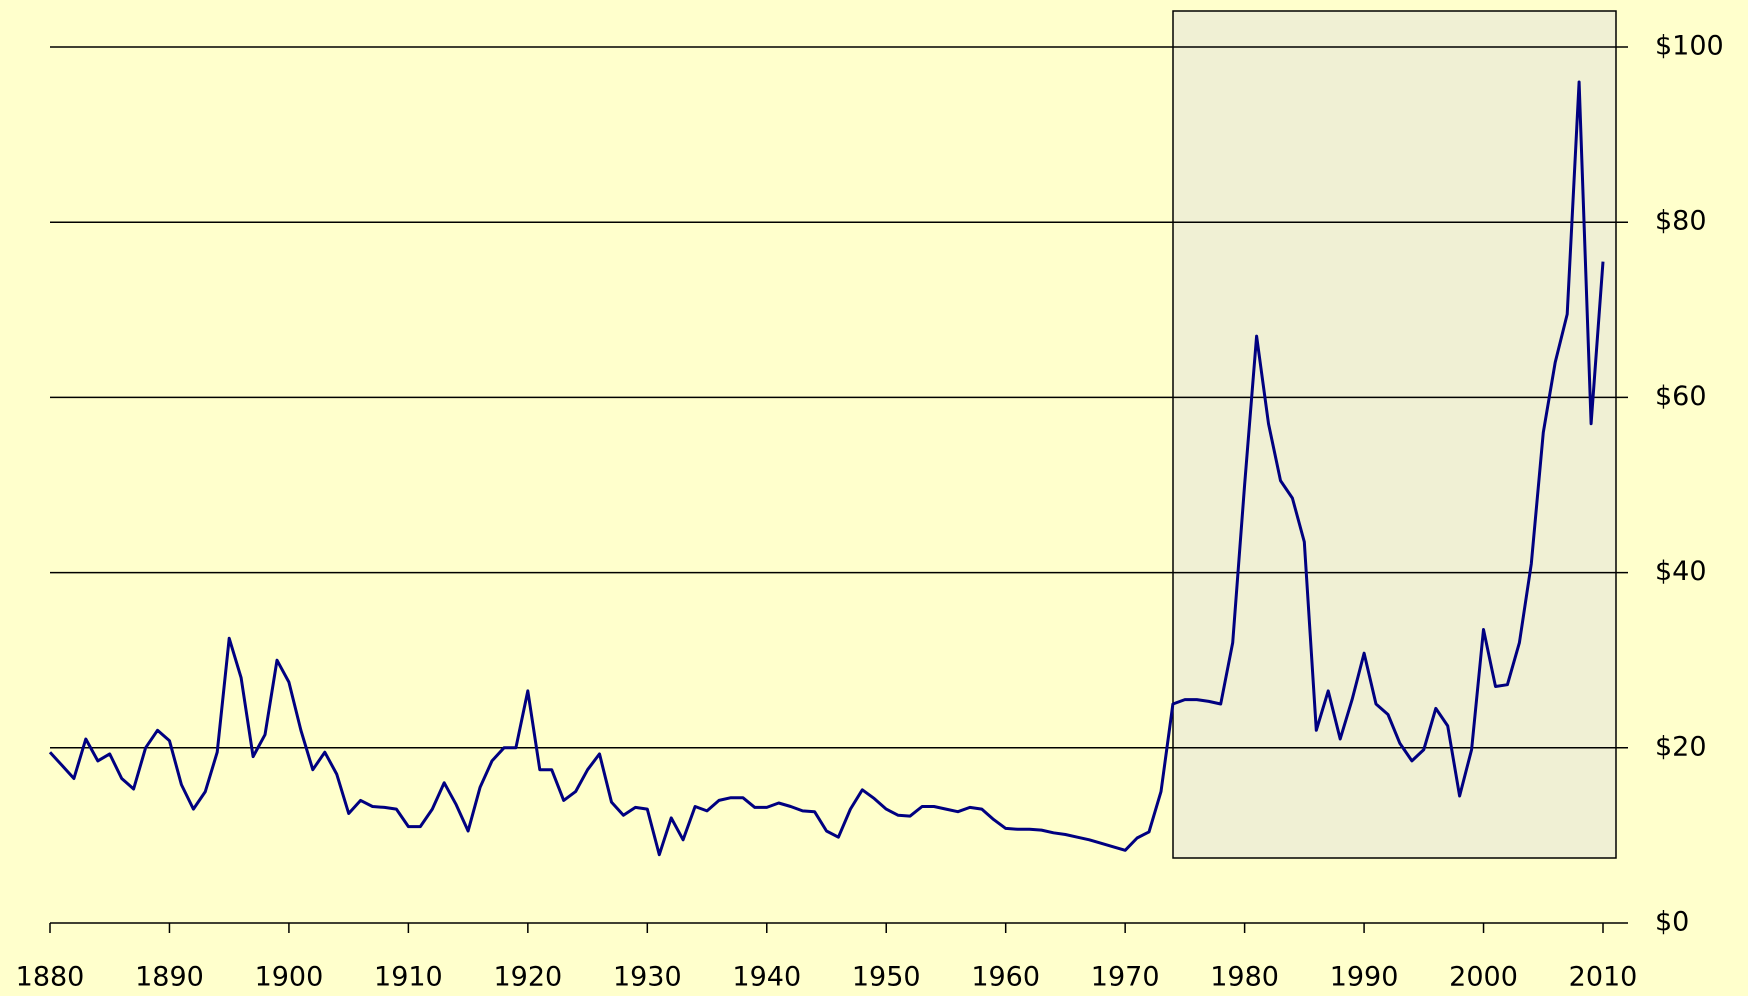  I want to click on x-tick-label: 1940, so click(766, 977).